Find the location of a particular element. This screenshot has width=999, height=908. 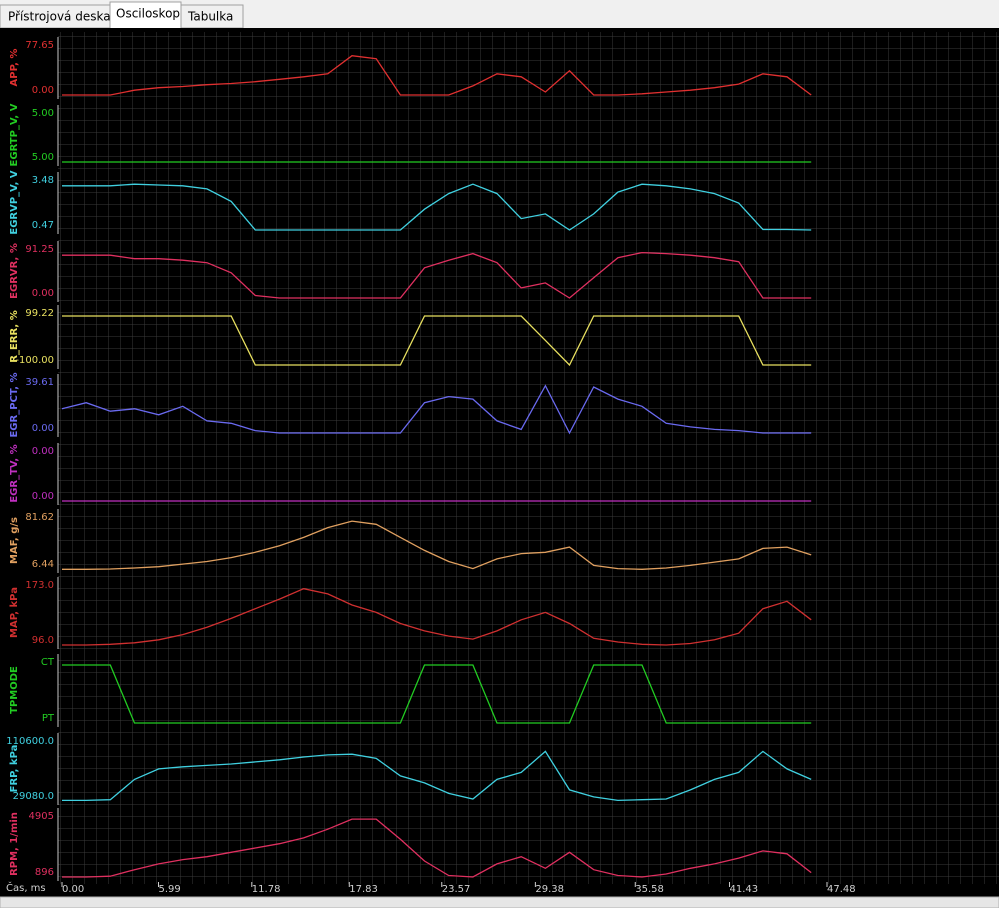

x-tick-label: 5.99 is located at coordinates (170, 889).